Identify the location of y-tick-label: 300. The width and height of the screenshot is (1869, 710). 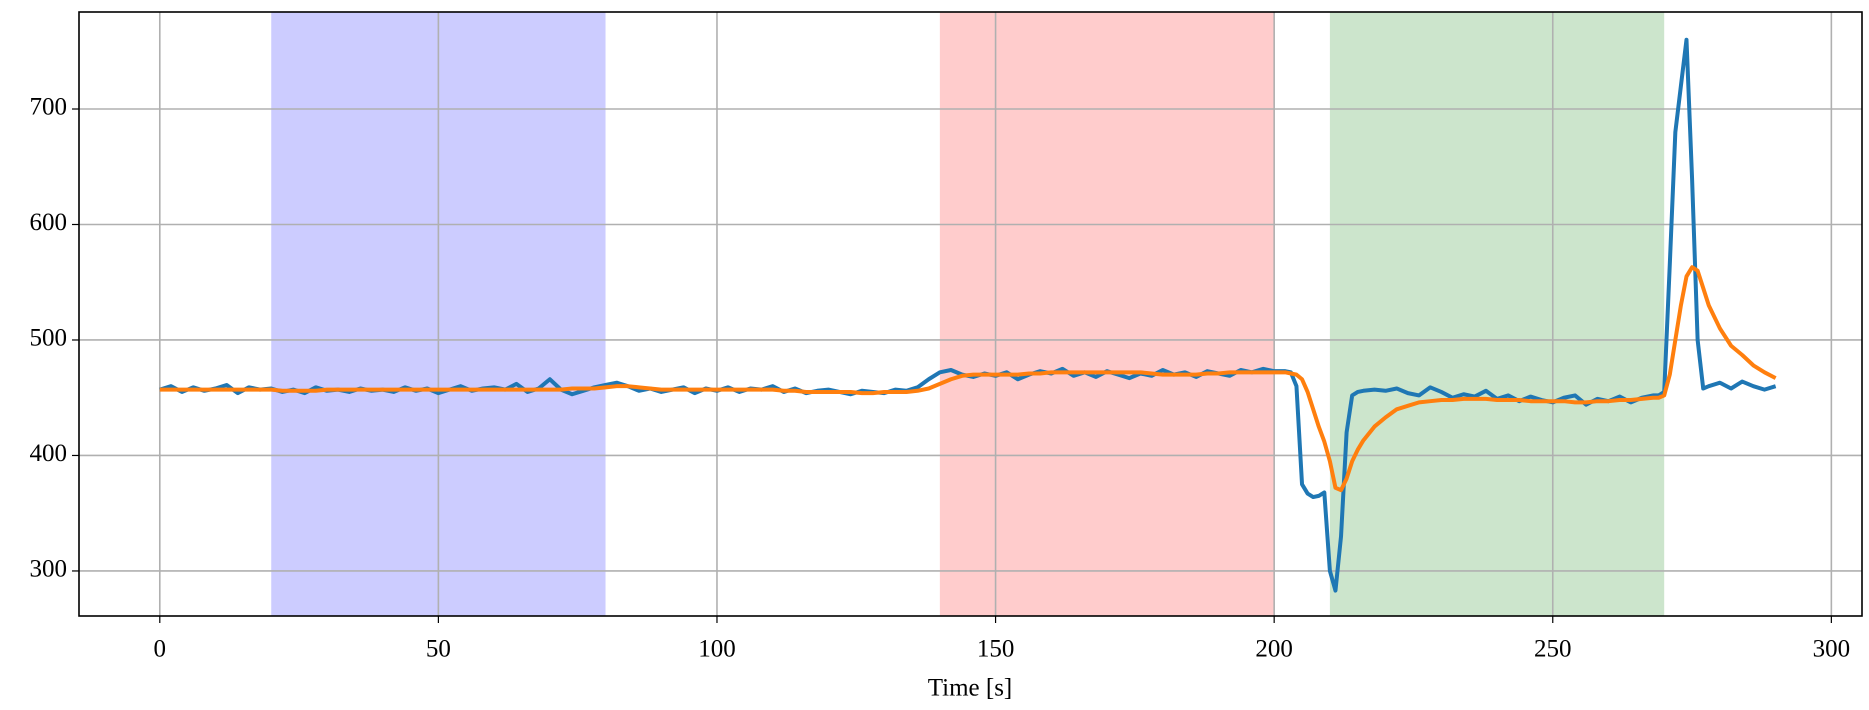
(49, 569).